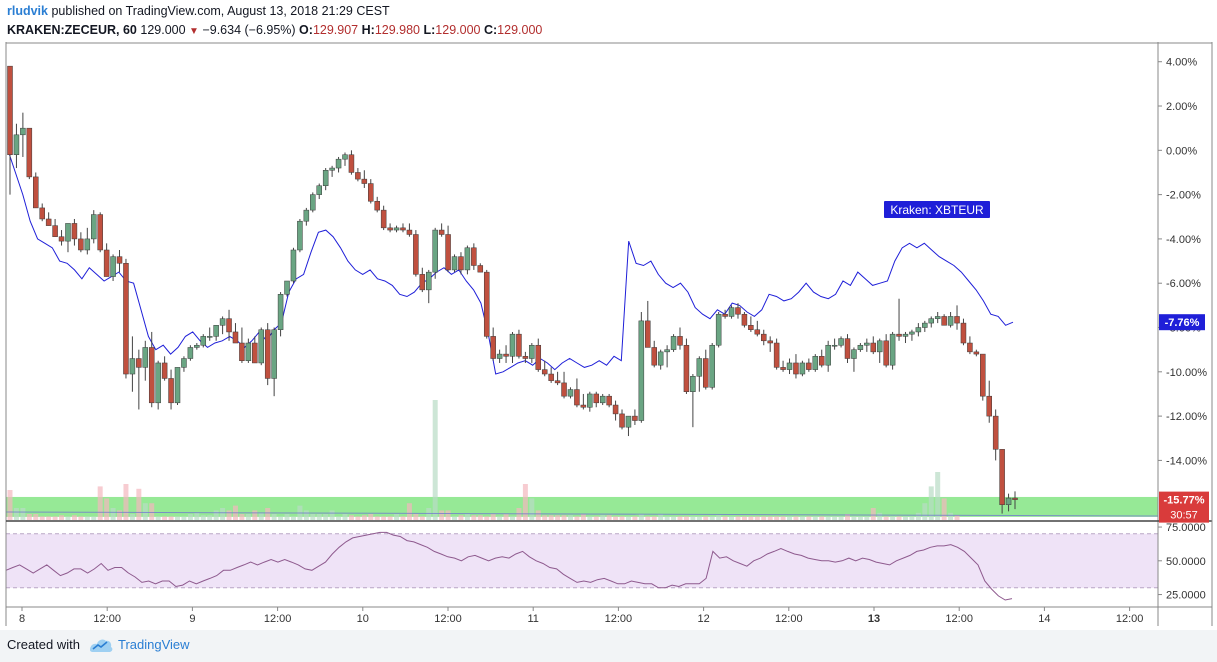 This screenshot has width=1217, height=662. Describe the element at coordinates (1181, 151) in the screenshot. I see `price-tick-label: 0.00%` at that location.